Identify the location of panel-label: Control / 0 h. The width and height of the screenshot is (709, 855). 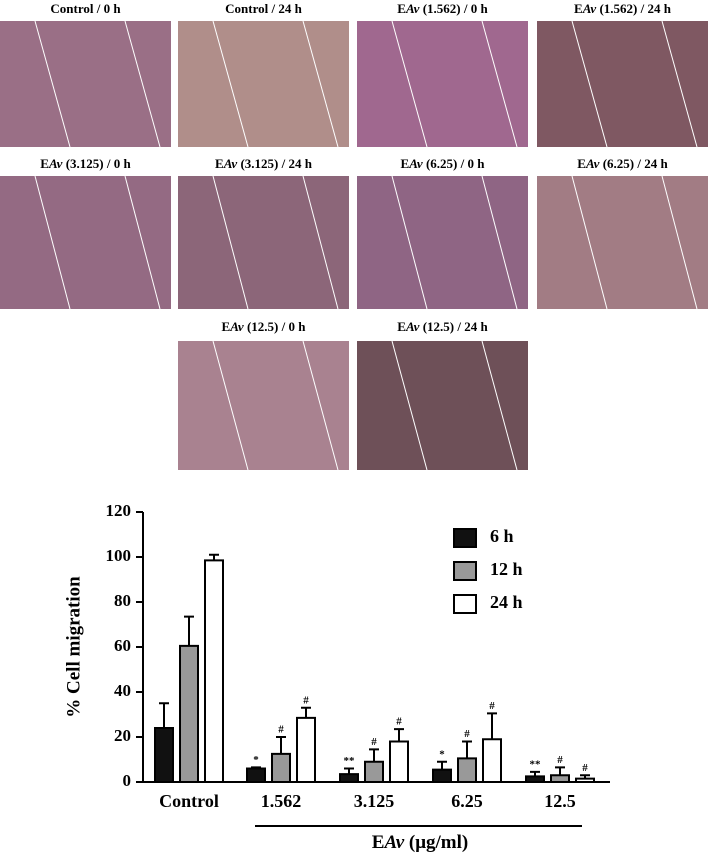
(85, 8).